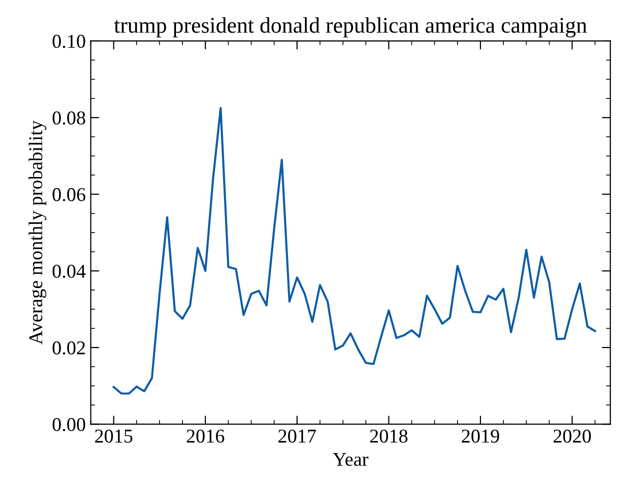 This screenshot has width=626, height=482. What do you see at coordinates (205, 436) in the screenshot?
I see `x-tick-label: 2016` at bounding box center [205, 436].